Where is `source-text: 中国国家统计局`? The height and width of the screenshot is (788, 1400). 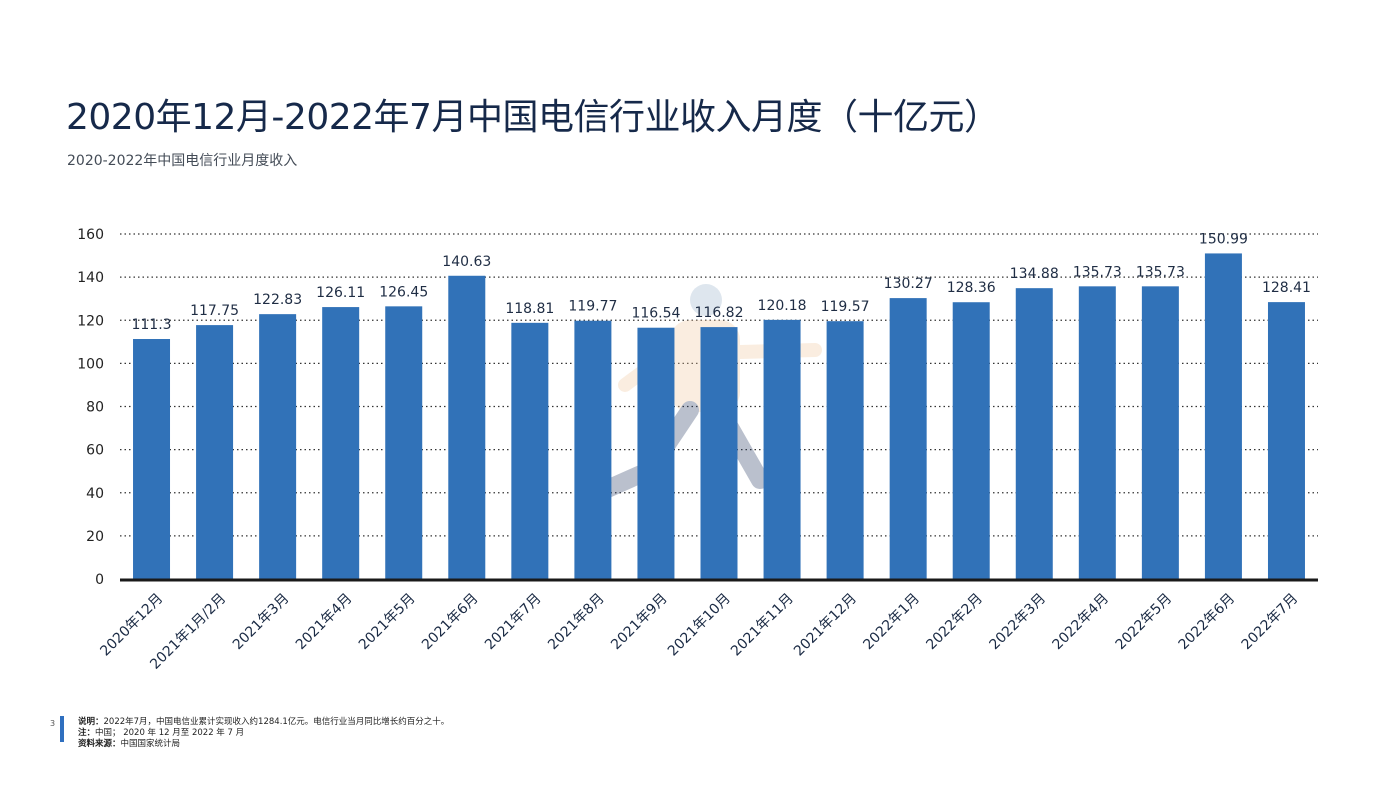
source-text: 中国国家统计局 is located at coordinates (150, 744).